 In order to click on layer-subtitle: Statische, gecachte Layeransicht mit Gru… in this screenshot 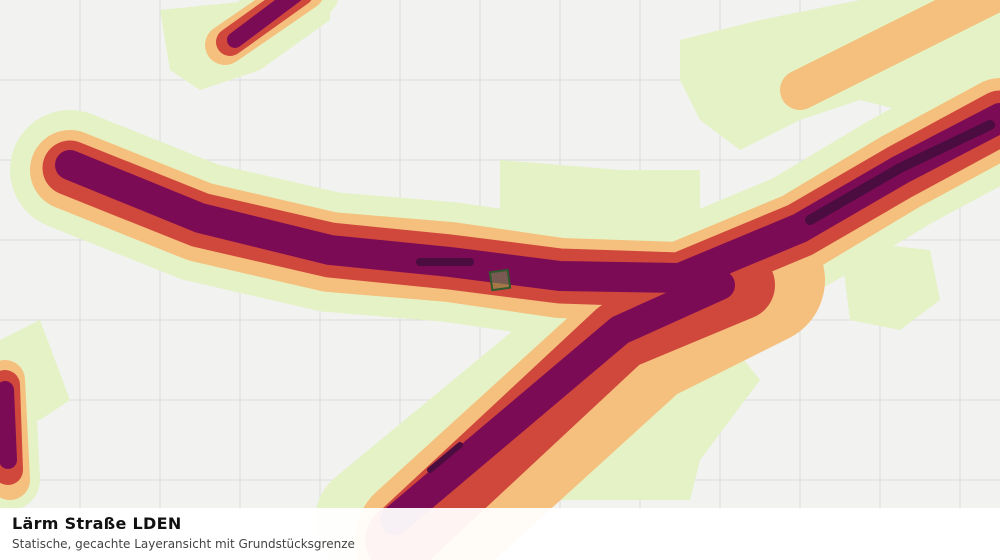, I will do `click(183, 544)`.